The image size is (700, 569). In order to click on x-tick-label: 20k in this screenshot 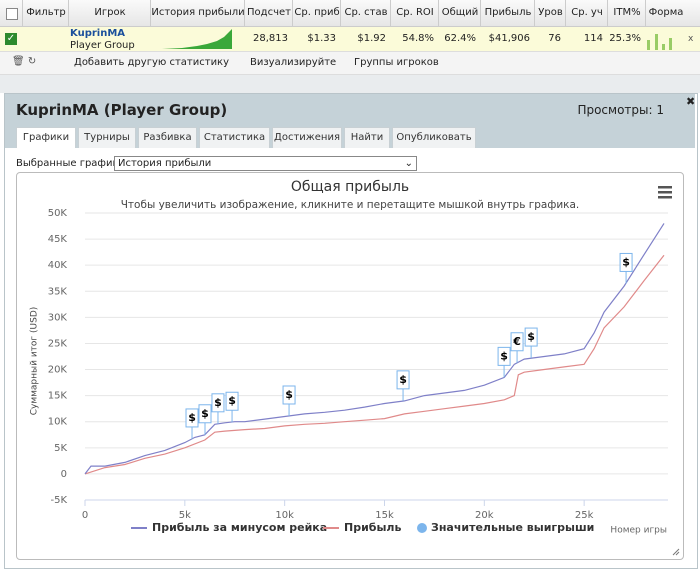, I will do `click(484, 515)`.